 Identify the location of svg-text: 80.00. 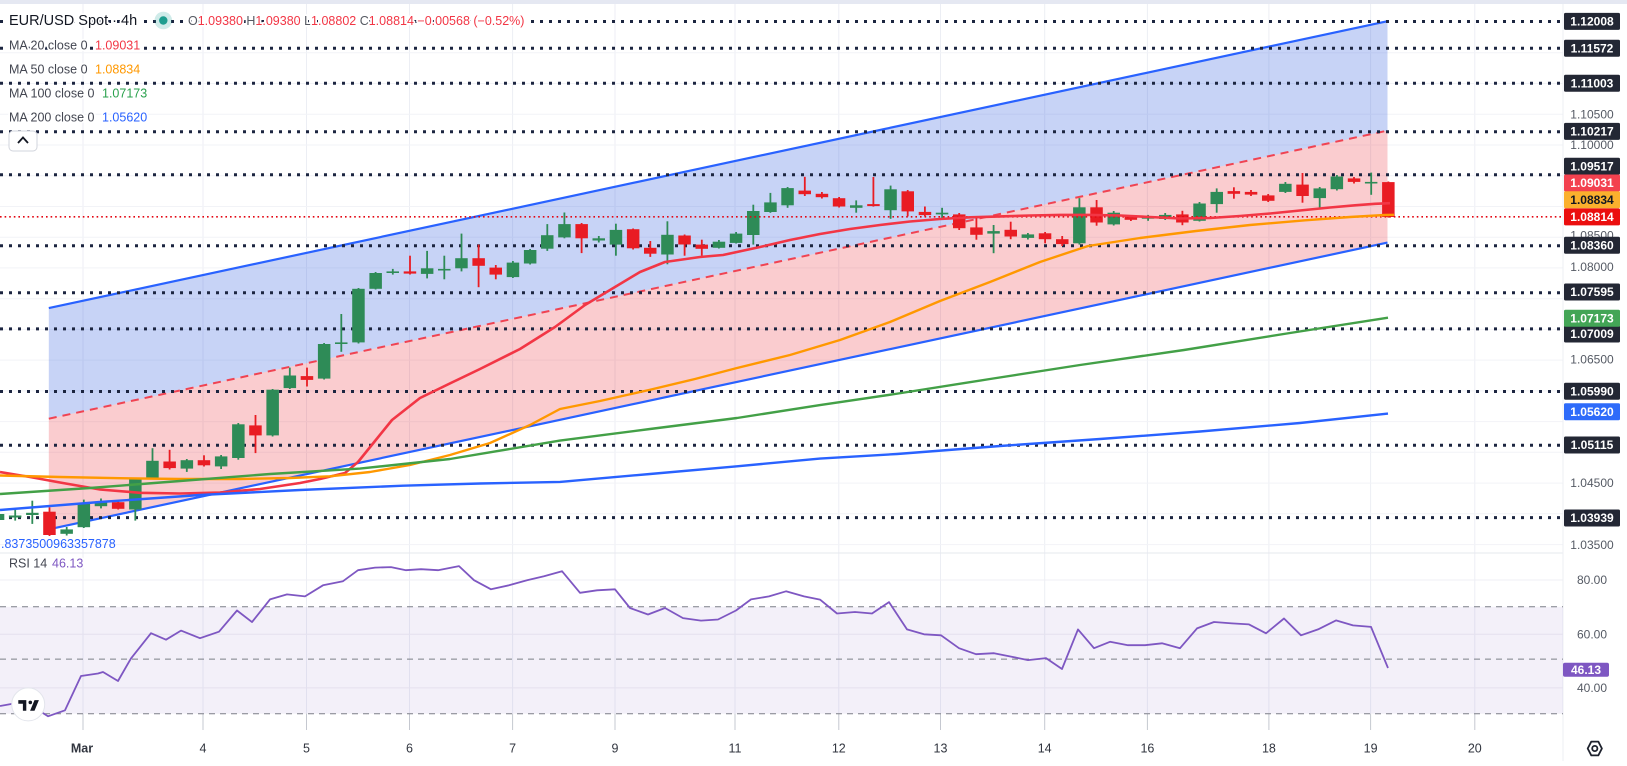
(1592, 580).